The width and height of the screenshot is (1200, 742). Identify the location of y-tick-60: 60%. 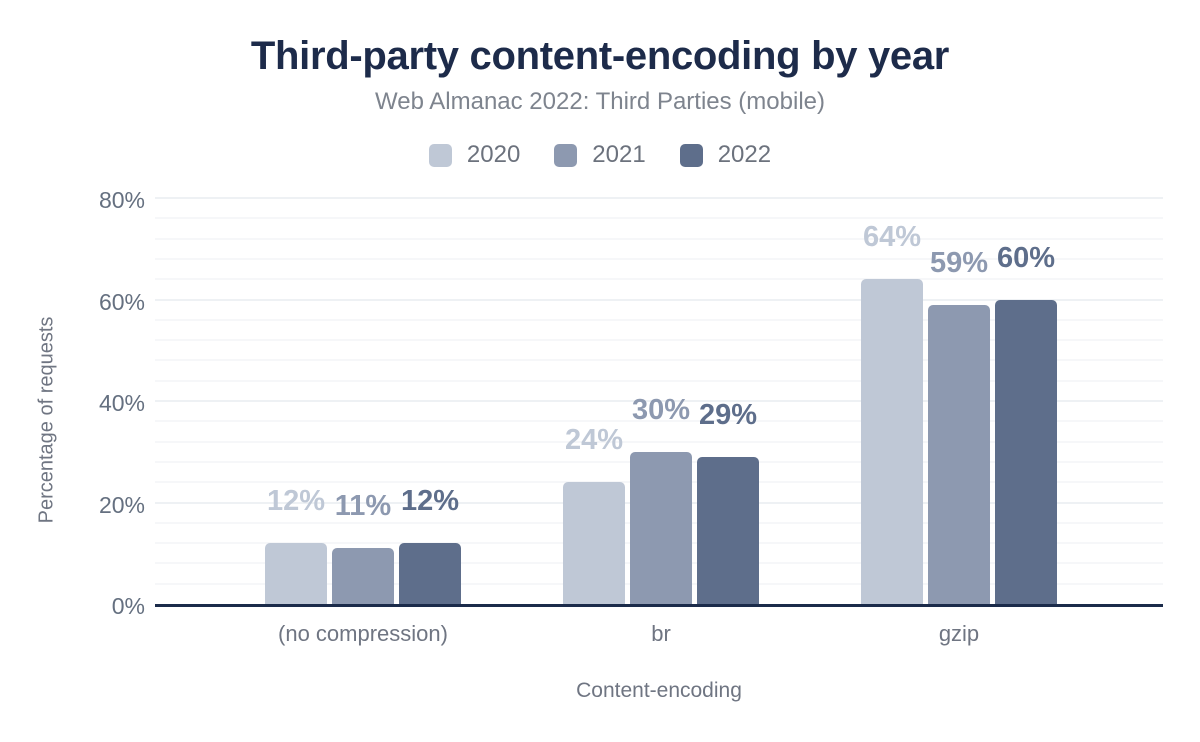
(121, 301).